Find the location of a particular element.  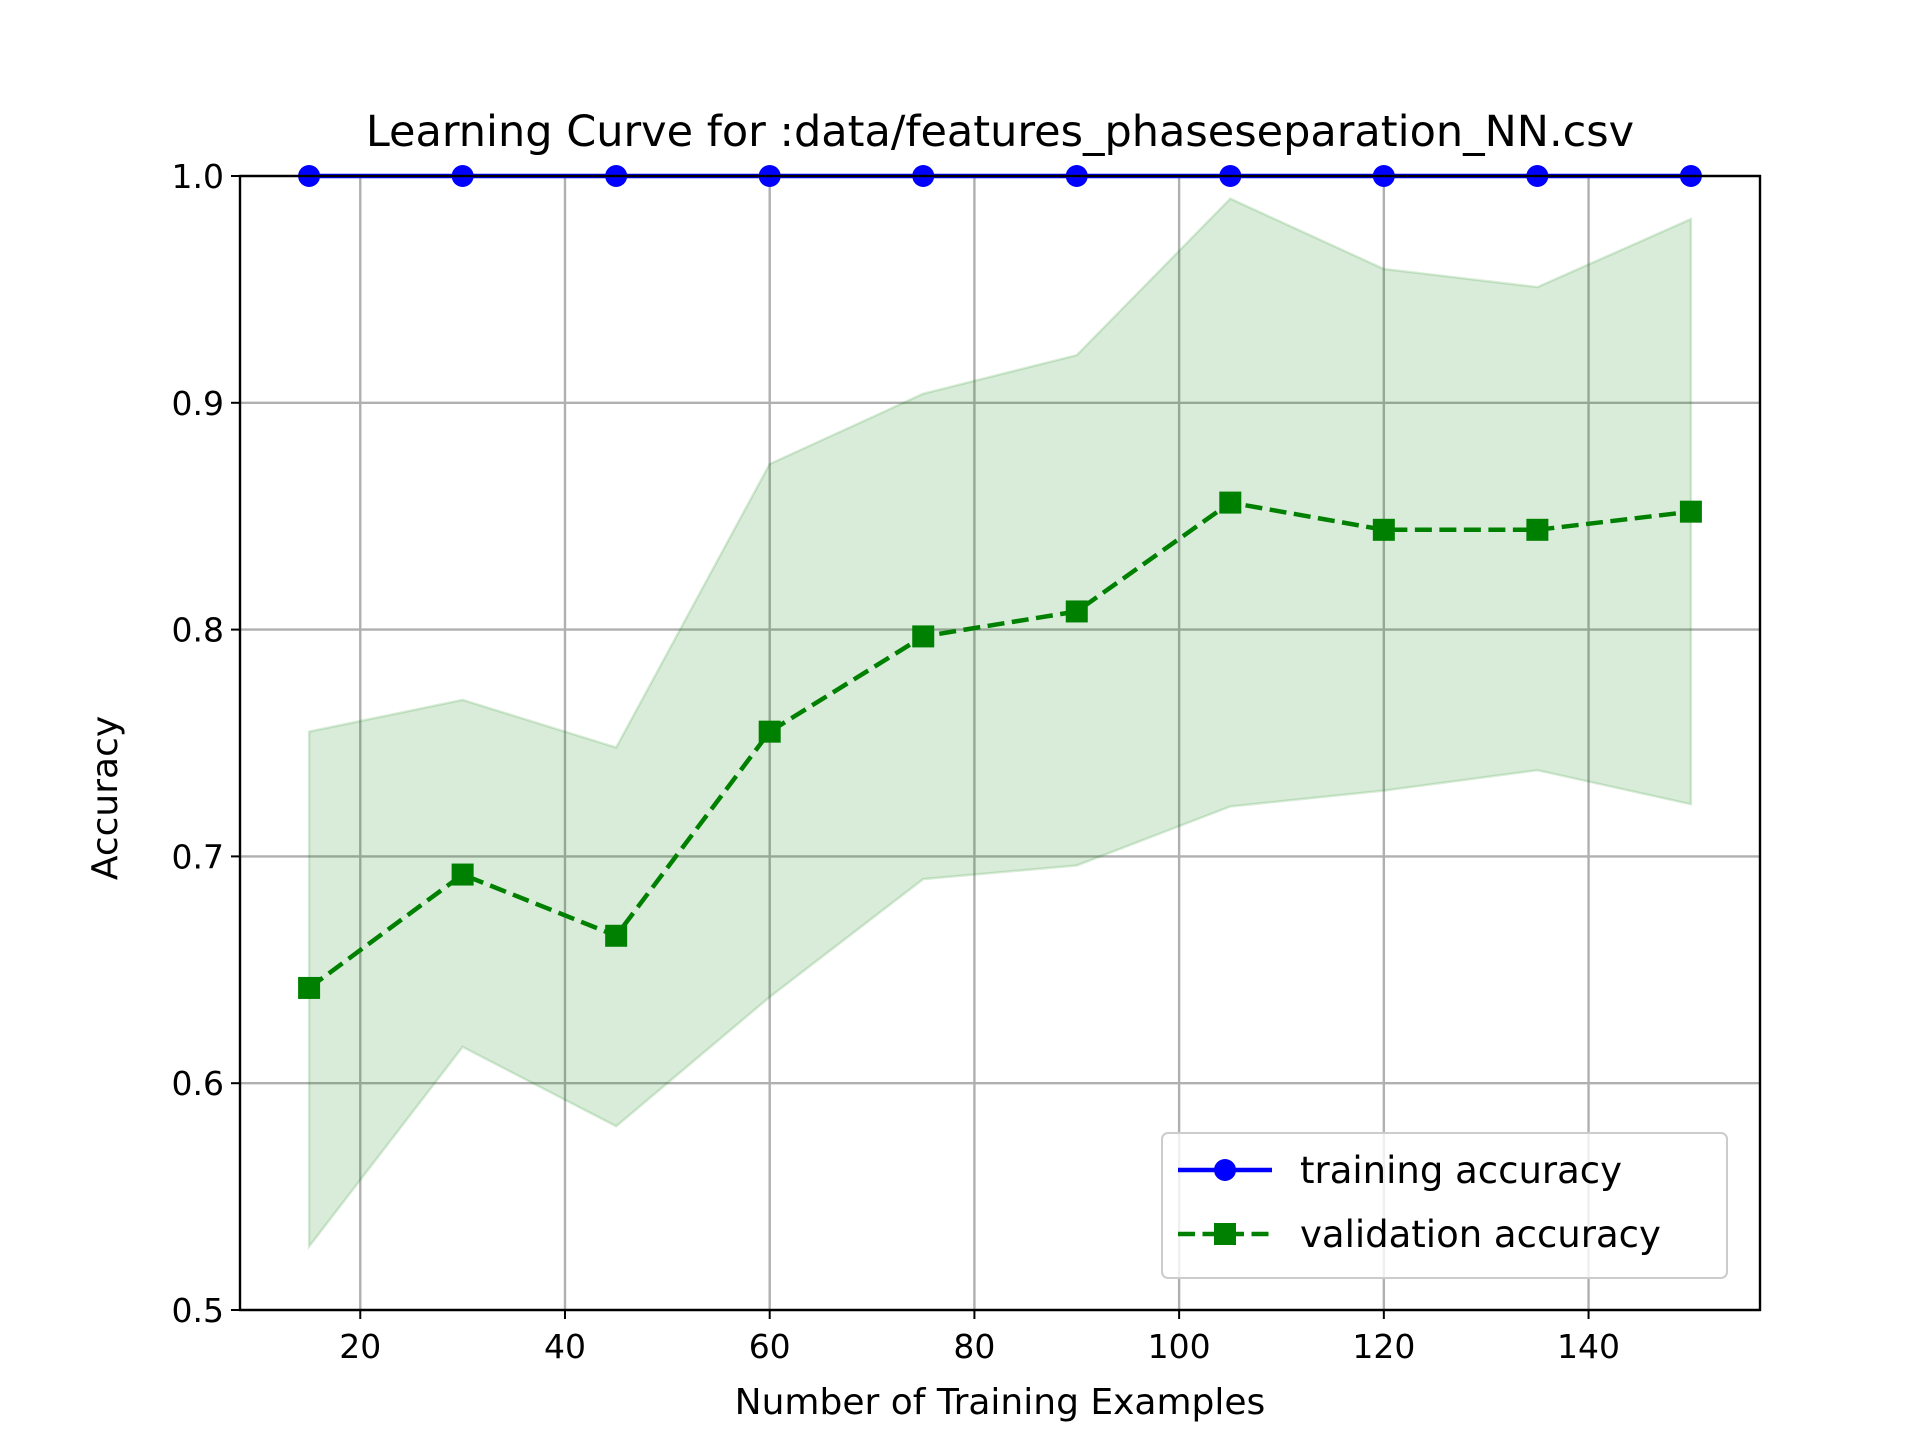

x-axis-title: Number of Training Examples is located at coordinates (1000, 1402).